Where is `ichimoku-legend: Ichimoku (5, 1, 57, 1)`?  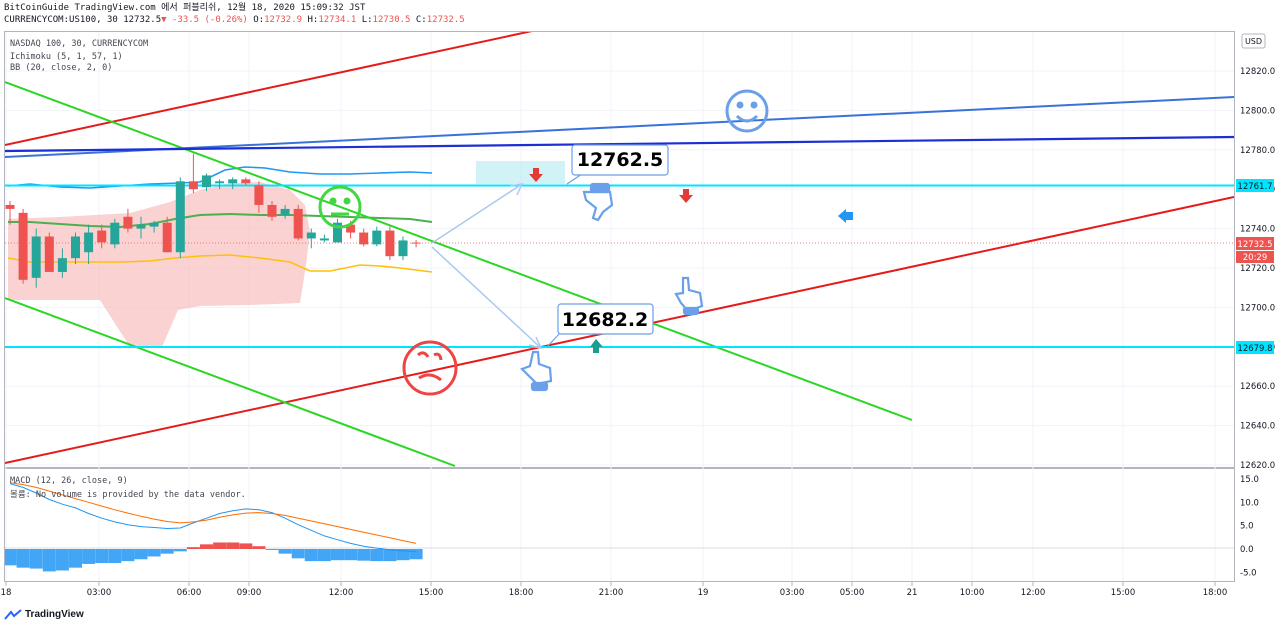 ichimoku-legend: Ichimoku (5, 1, 57, 1) is located at coordinates (66, 57).